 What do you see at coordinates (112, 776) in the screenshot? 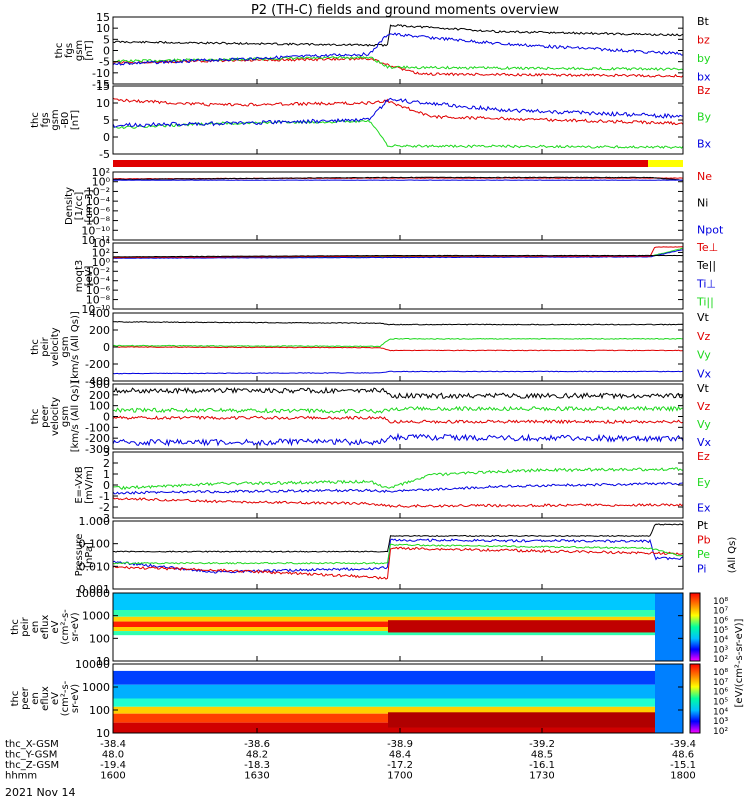
I see `x-tick-label: 1600` at bounding box center [112, 776].